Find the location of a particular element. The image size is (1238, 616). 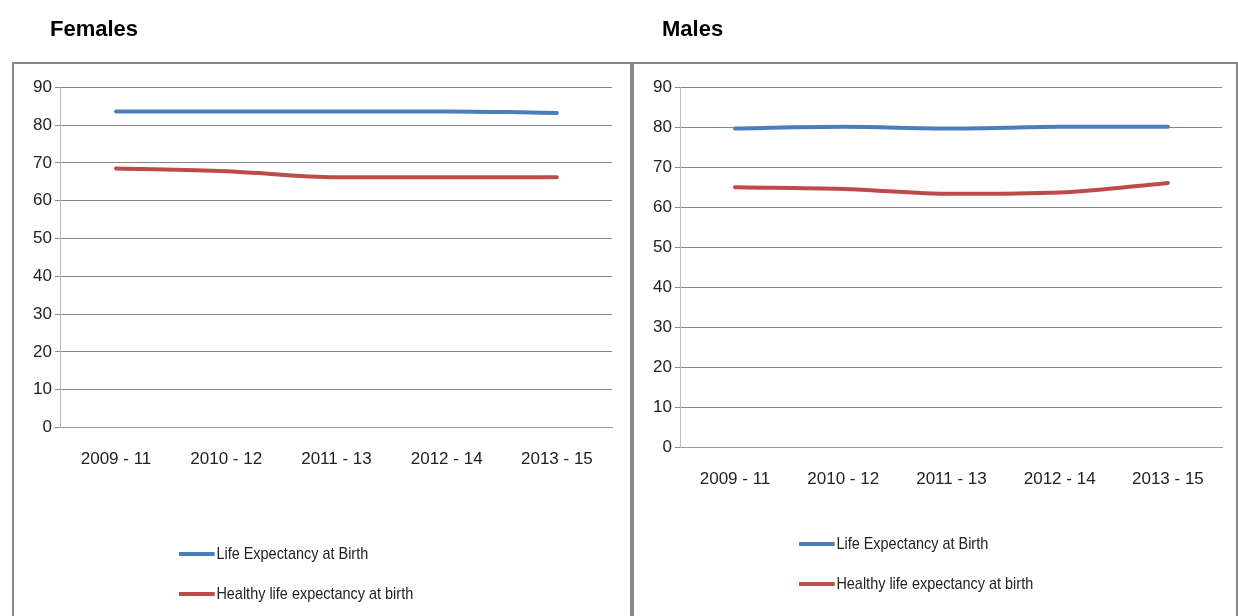

chart-title: Females is located at coordinates (94, 29).